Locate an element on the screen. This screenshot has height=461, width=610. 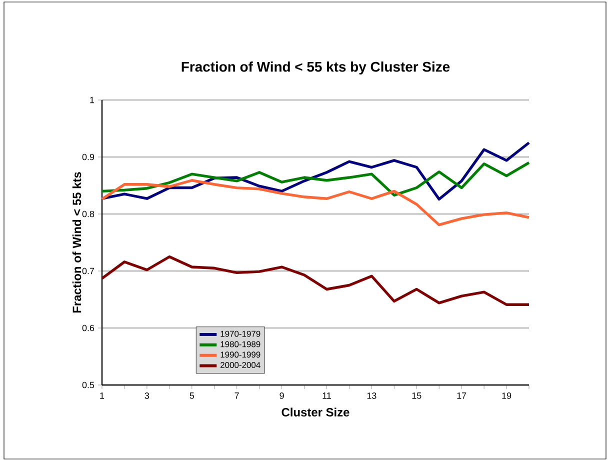
x-tick-label: 17 is located at coordinates (461, 395).